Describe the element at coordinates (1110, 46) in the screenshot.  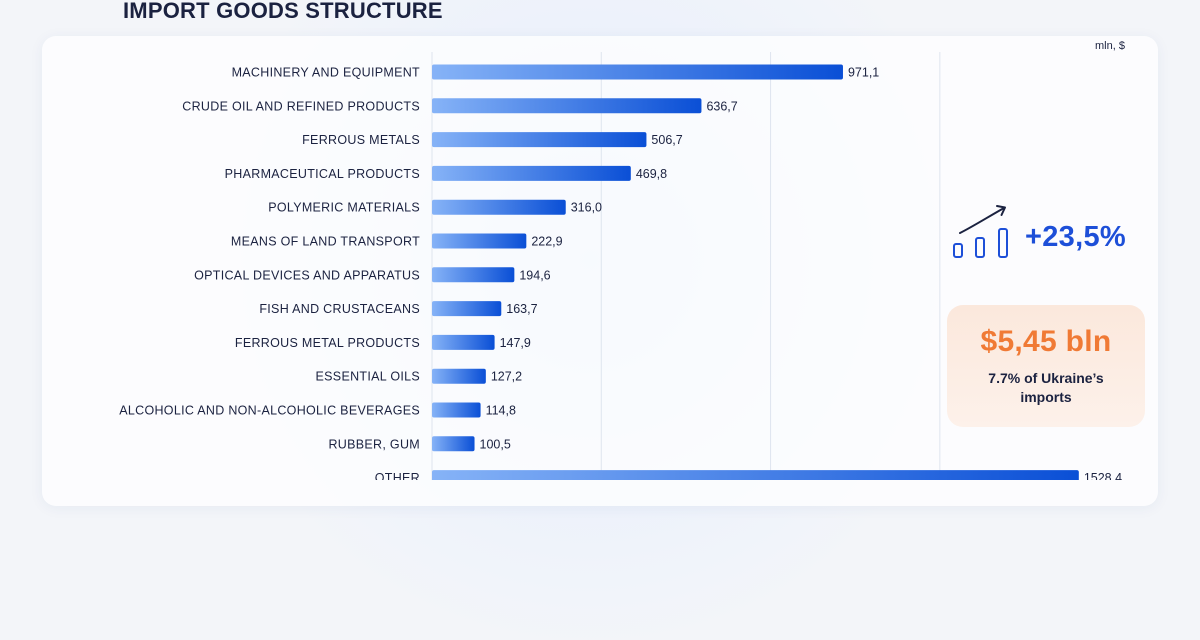
I see `unit-label: mln, $` at that location.